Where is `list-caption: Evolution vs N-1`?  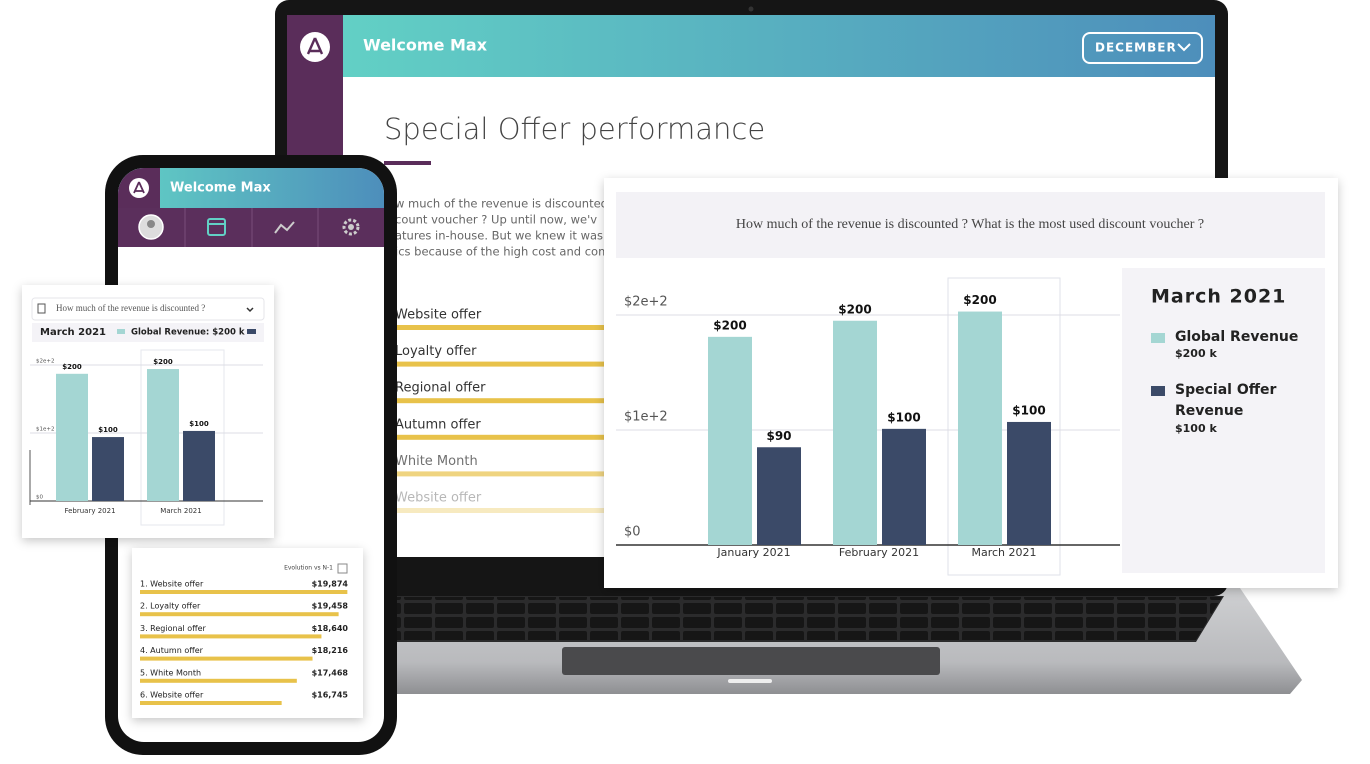 list-caption: Evolution vs N-1 is located at coordinates (308, 568).